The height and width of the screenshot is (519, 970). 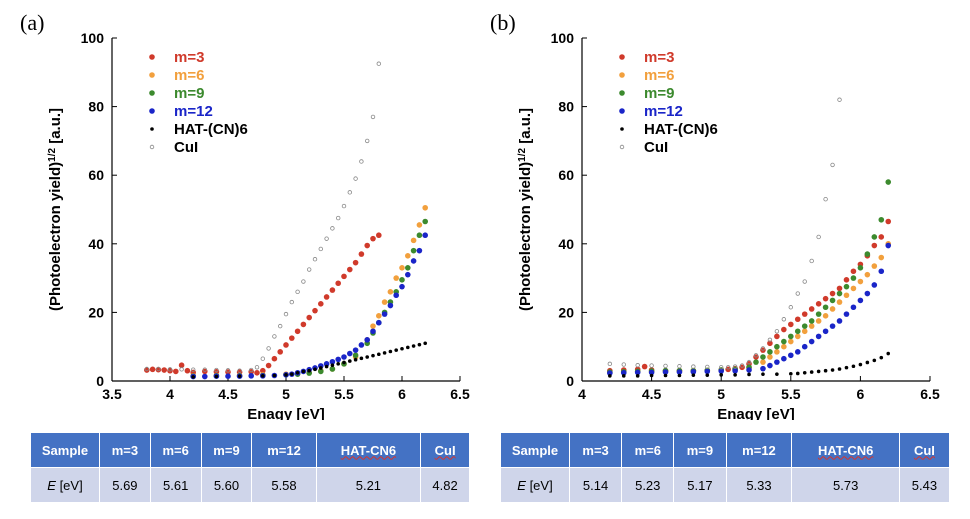 What do you see at coordinates (344, 394) in the screenshot?
I see `x-tick-label: 5.5` at bounding box center [344, 394].